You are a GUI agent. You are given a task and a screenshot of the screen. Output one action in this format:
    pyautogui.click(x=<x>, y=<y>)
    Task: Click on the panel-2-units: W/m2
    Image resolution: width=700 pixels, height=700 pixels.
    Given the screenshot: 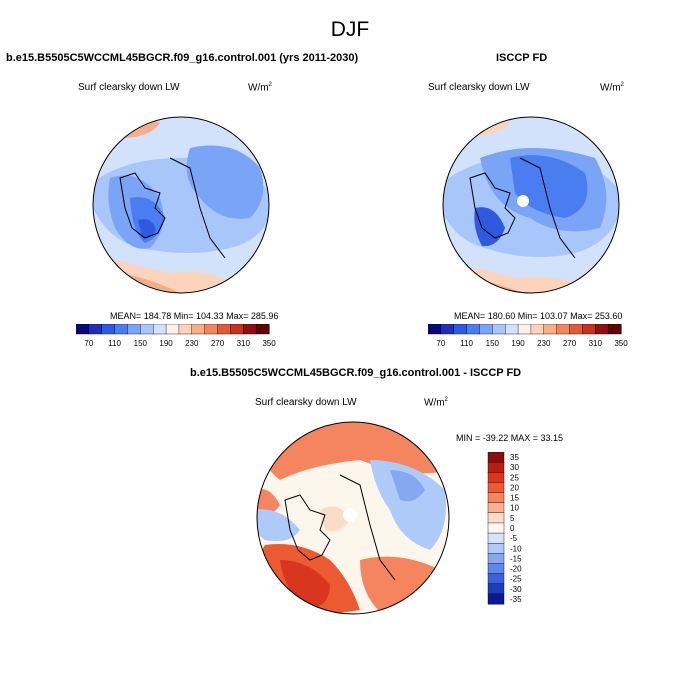 What is the action you would take?
    pyautogui.click(x=612, y=88)
    